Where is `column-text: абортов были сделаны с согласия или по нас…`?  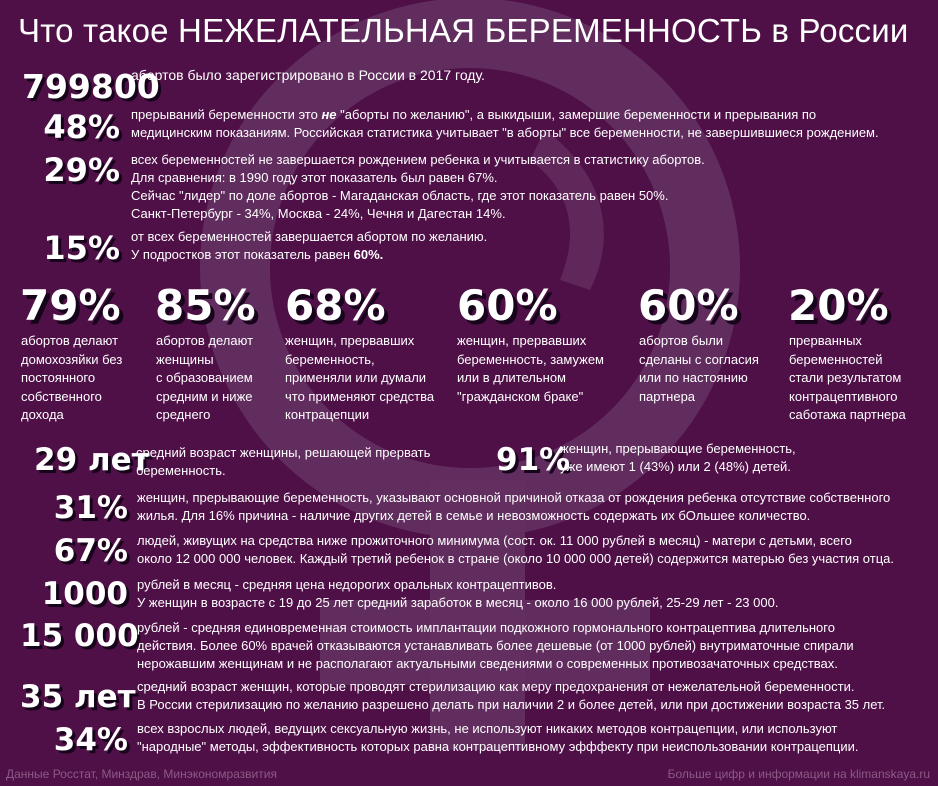
column-text: абортов были сделаны с согласия или по нас… is located at coordinates (699, 368).